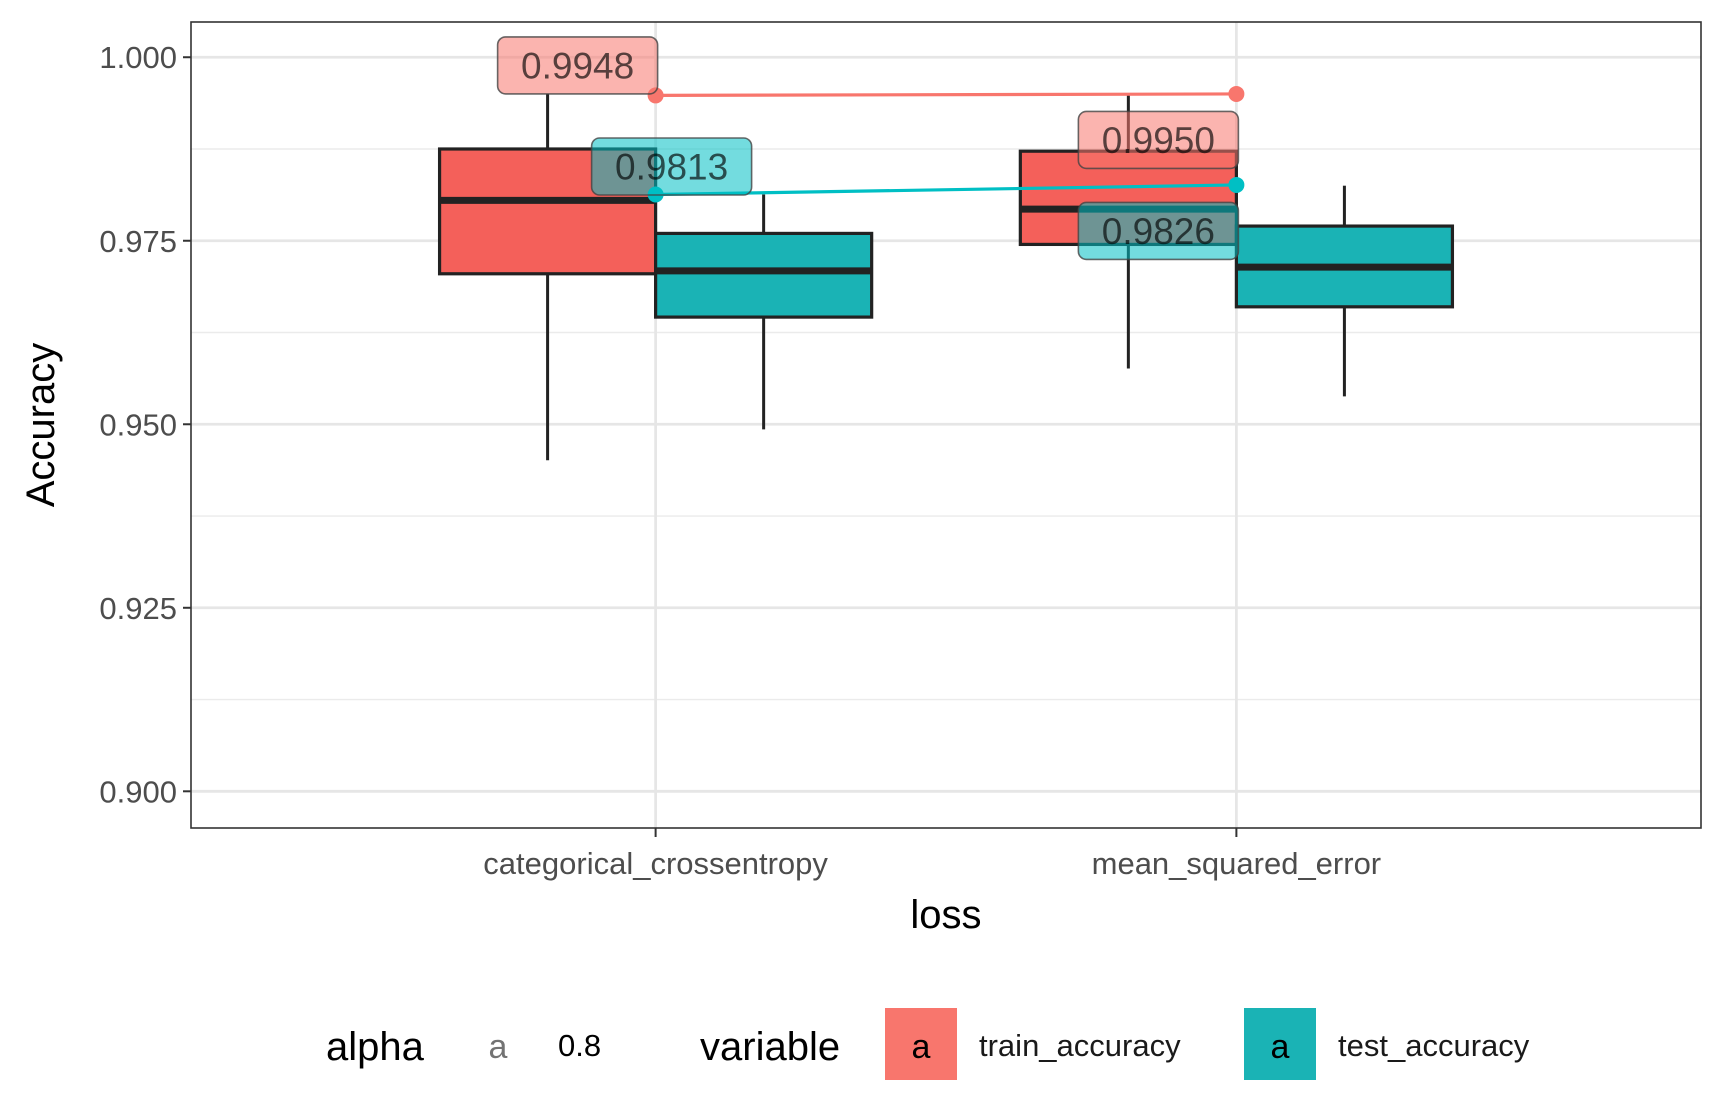  Describe the element at coordinates (945, 915) in the screenshot. I see `x-axis-title: loss` at that location.